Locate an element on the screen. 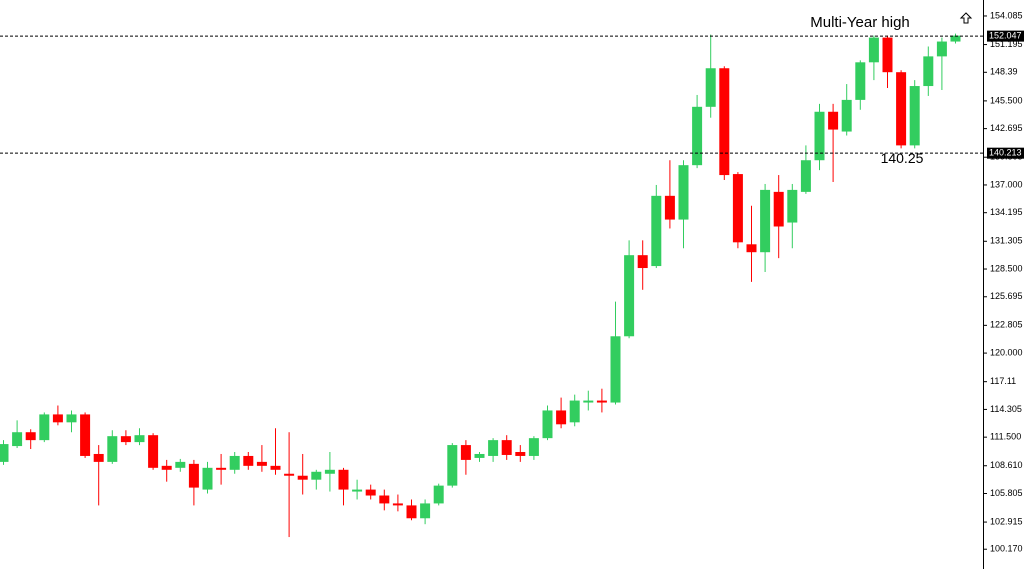 The width and height of the screenshot is (1024, 569). y-tick-label: 145.500 is located at coordinates (1006, 100).